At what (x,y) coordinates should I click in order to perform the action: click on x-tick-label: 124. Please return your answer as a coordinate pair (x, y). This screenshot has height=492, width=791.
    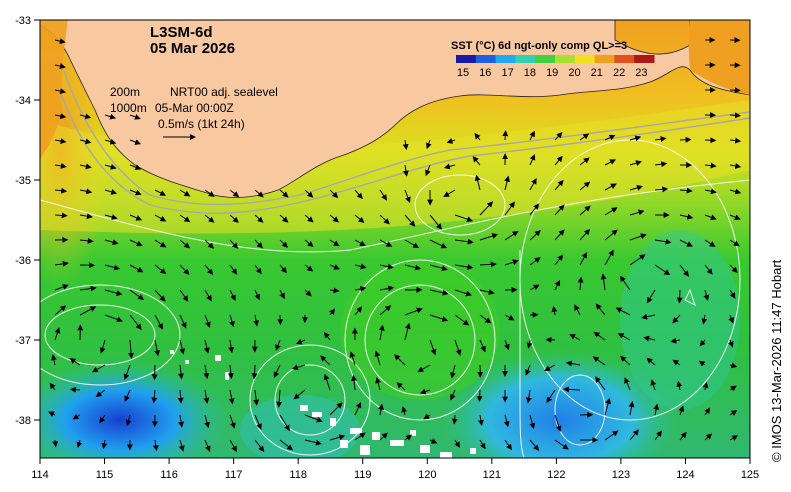
    Looking at the image, I should click on (685, 475).